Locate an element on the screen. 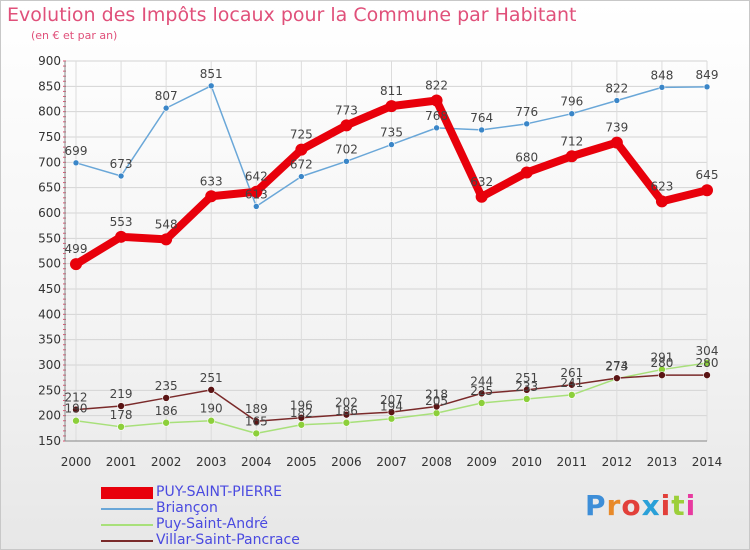  data-label: 632 is located at coordinates (481, 182).